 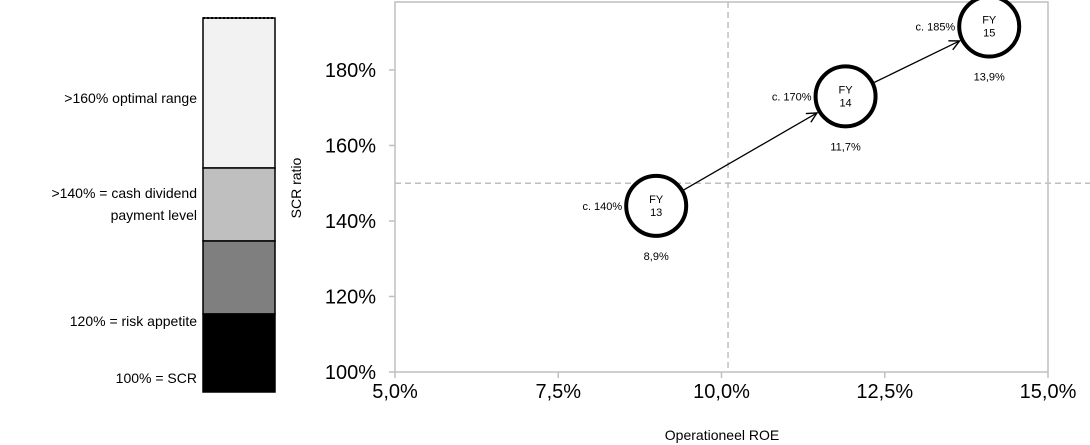 I want to click on y-axis-ticks: 100% 120% 140% 160% 180%, so click(x=360, y=222).